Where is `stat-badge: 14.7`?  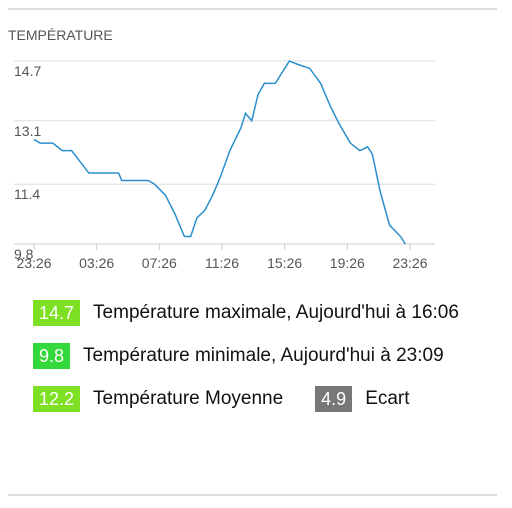
stat-badge: 14.7 is located at coordinates (57, 313).